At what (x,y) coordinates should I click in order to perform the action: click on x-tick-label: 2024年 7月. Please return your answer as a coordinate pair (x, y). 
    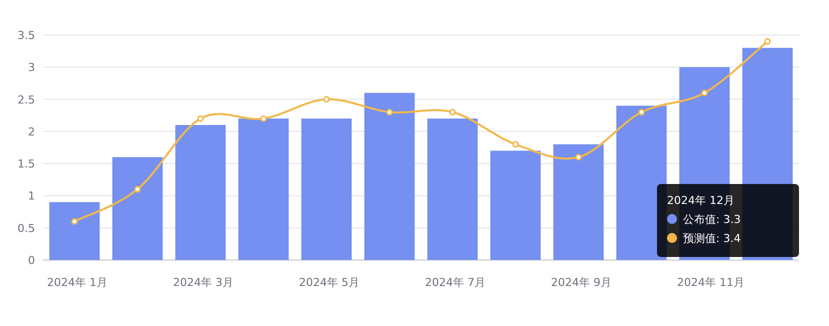
    Looking at the image, I should click on (455, 282).